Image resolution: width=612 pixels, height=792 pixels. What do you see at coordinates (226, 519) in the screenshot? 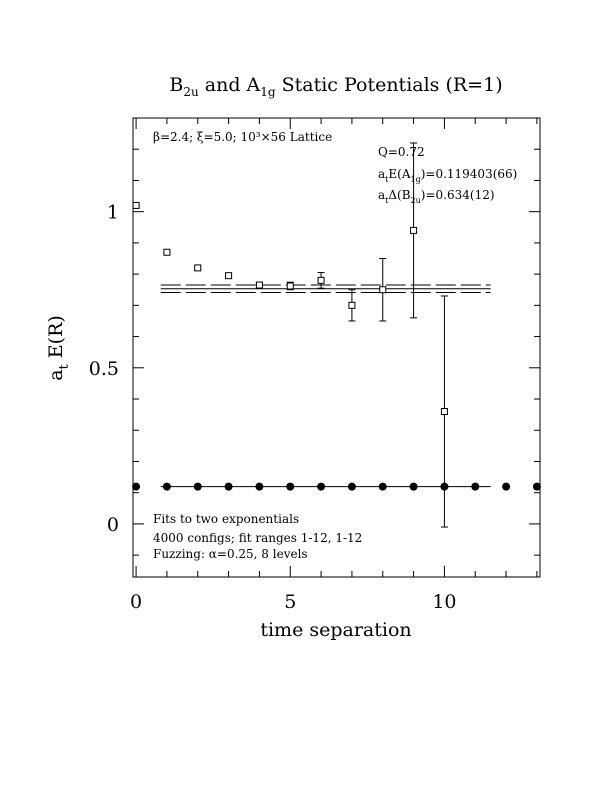
I see `fits-annotation: Fits to two exponentials` at bounding box center [226, 519].